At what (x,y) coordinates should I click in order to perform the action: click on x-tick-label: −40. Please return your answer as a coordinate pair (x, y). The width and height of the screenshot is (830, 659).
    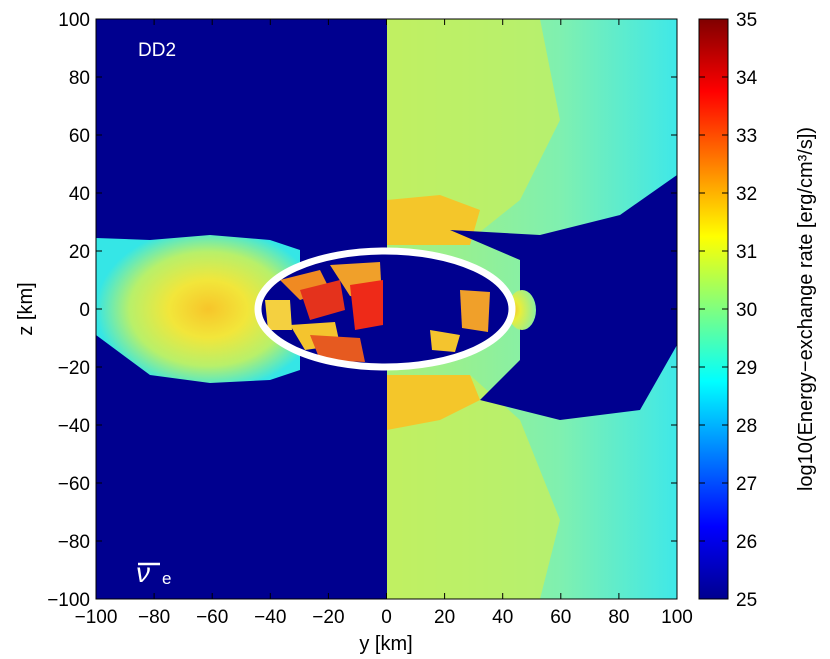
    Looking at the image, I should click on (270, 617).